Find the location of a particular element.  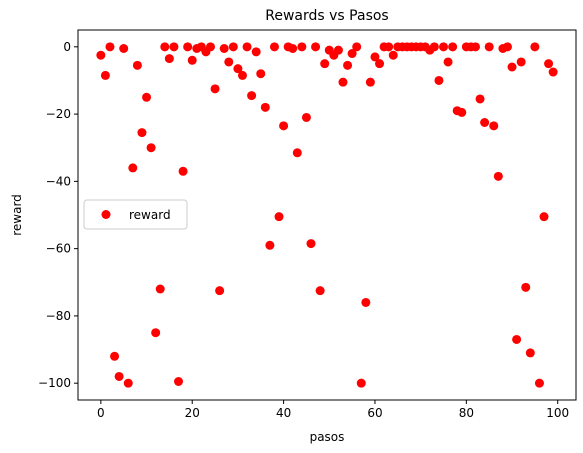

y-axis-label: reward is located at coordinates (17, 215).